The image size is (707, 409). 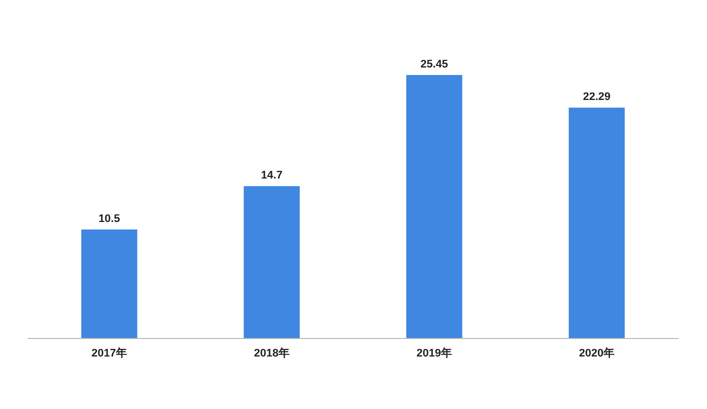 What do you see at coordinates (434, 353) in the screenshot?
I see `x-tick-label: 2019年` at bounding box center [434, 353].